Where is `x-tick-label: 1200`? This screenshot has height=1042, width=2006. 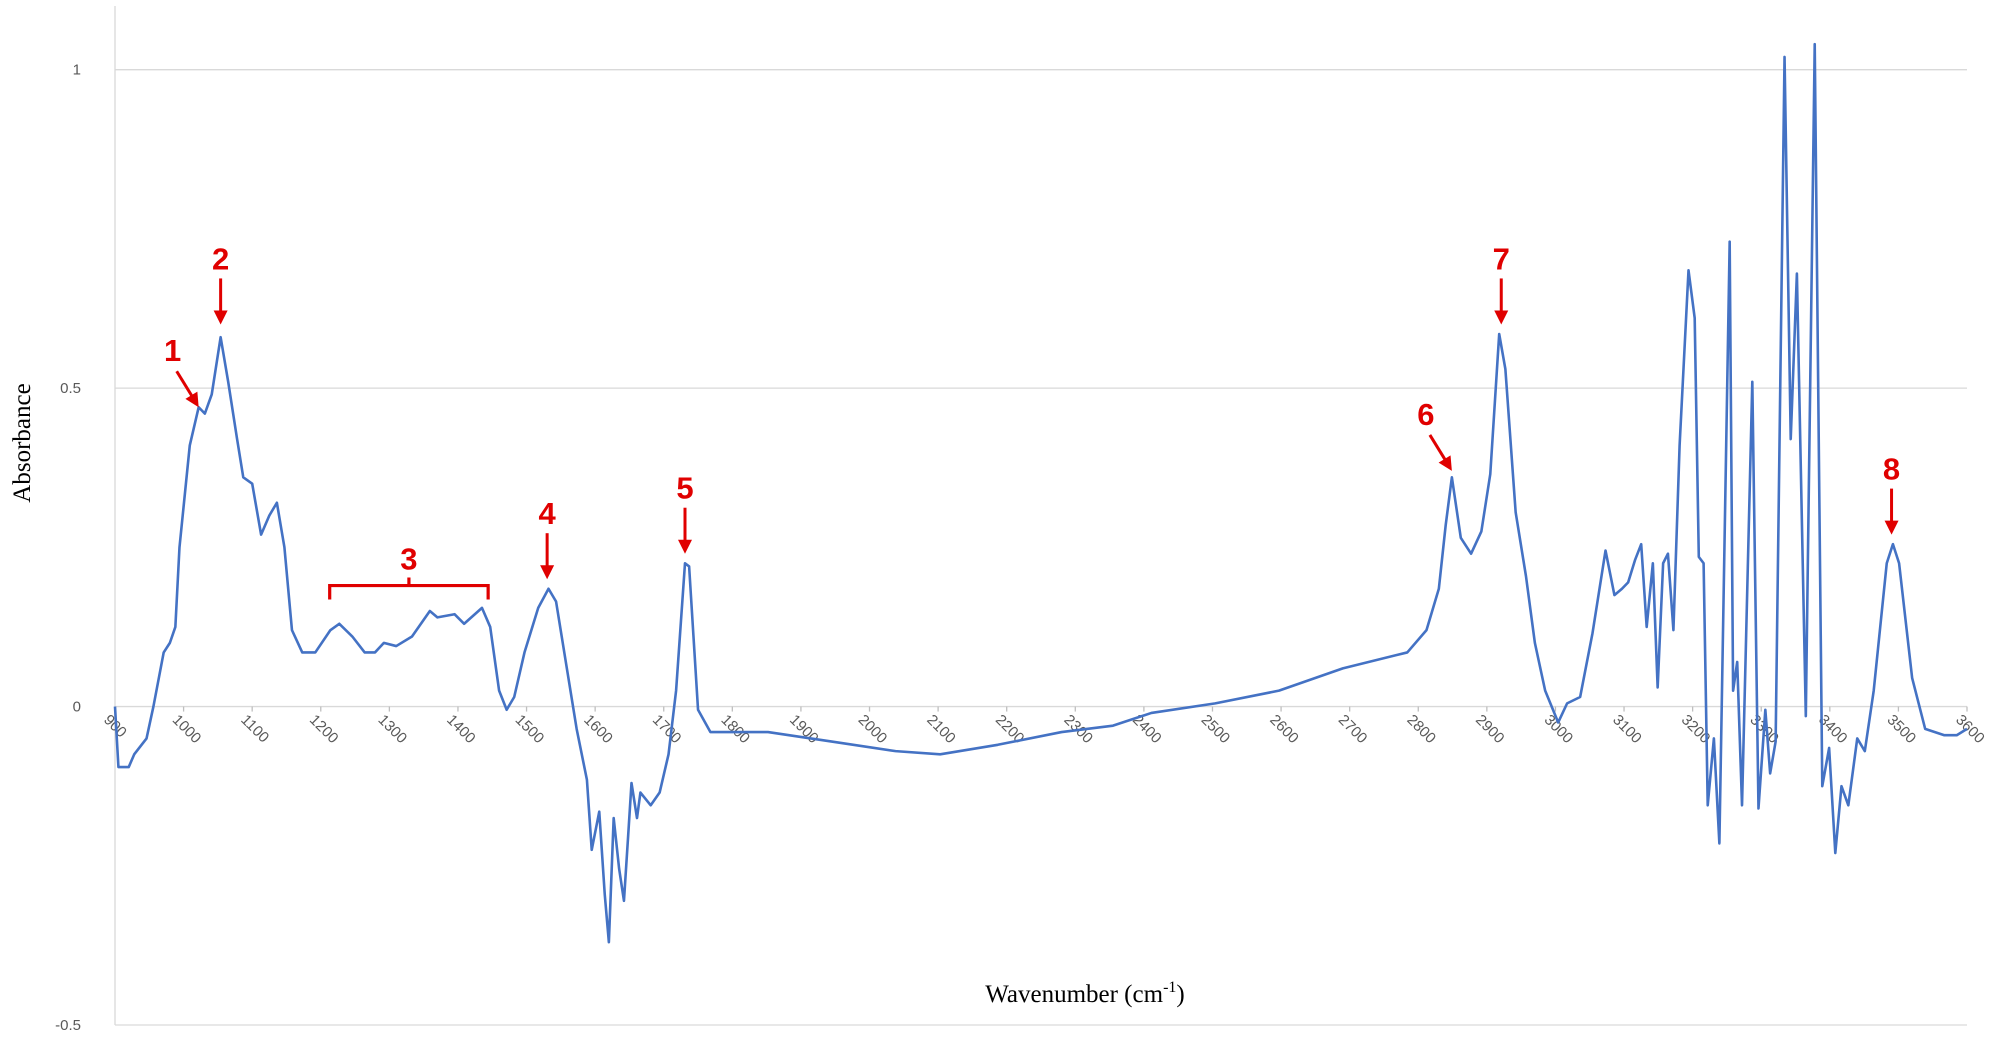 x-tick-label: 1200 is located at coordinates (324, 729).